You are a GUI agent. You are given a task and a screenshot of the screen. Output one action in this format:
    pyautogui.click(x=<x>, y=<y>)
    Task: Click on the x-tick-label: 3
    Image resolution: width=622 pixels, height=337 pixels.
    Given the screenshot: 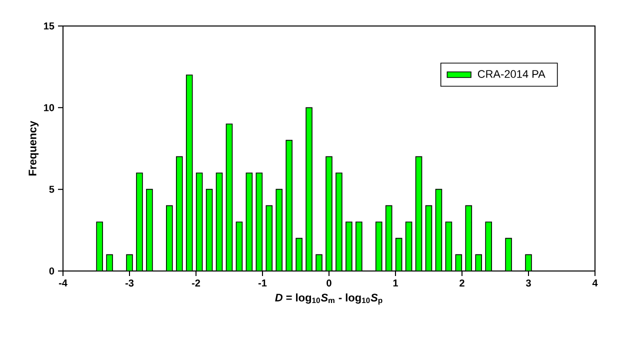 What is the action you would take?
    pyautogui.click(x=528, y=283)
    